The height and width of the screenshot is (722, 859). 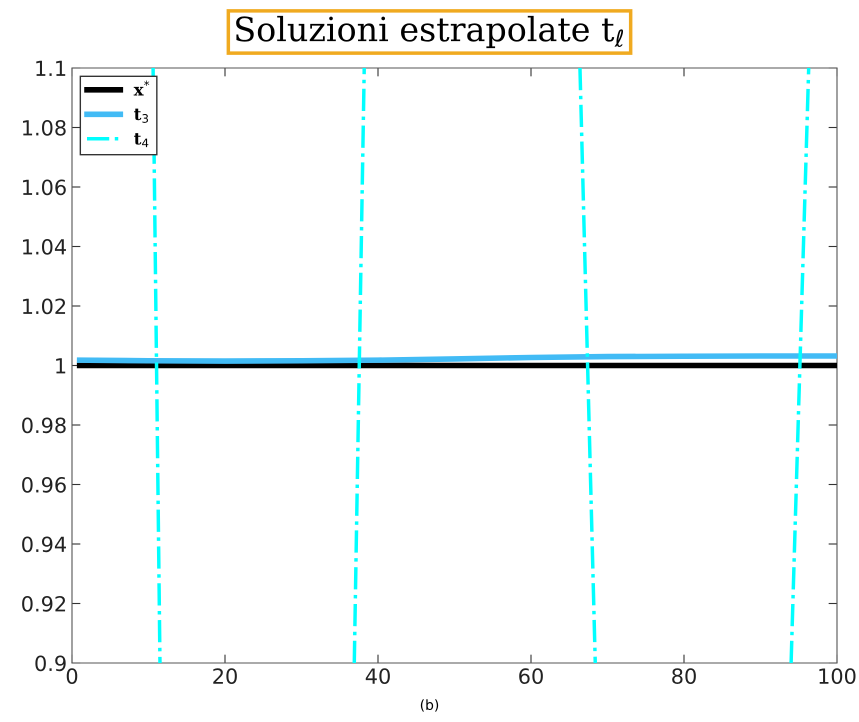 What do you see at coordinates (72, 676) in the screenshot?
I see `x-tick-label: 0` at bounding box center [72, 676].